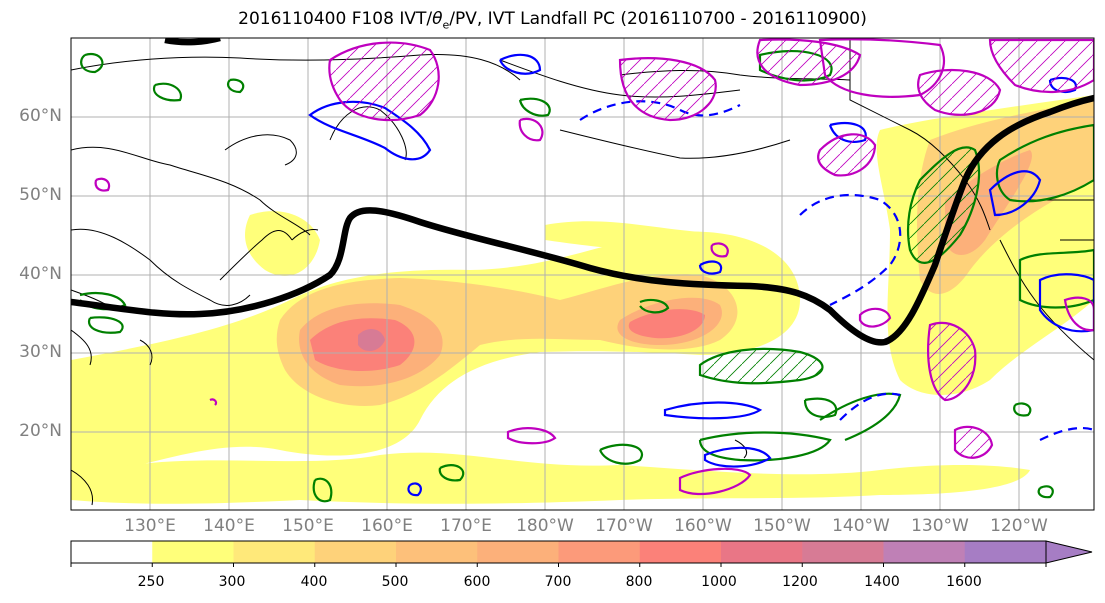 Image resolution: width=1105 pixels, height=603 pixels. I want to click on colorbar-label-1400: 1400, so click(882, 582).